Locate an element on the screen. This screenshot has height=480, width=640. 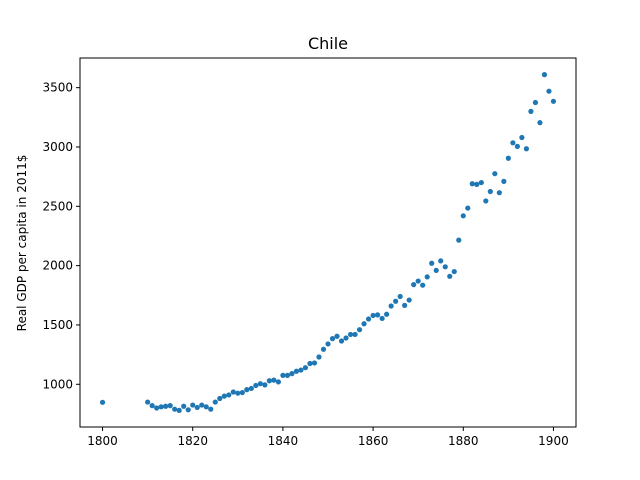
x-tick-label: 1840 is located at coordinates (283, 441).